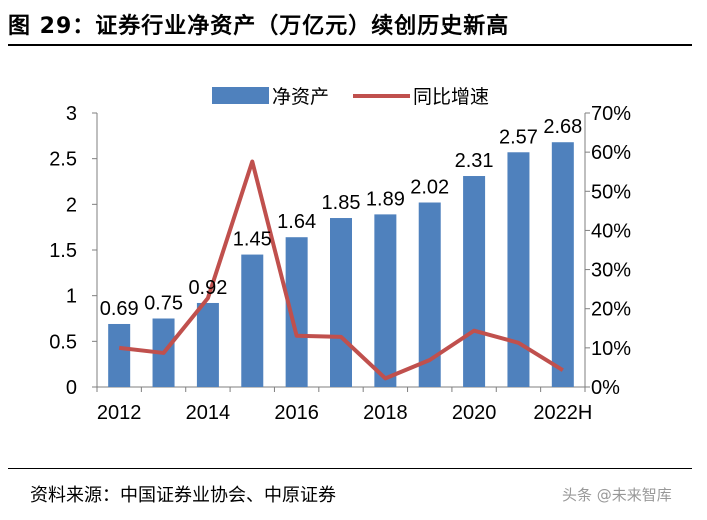  I want to click on y-right-tick-label: 70%, so click(611, 114).